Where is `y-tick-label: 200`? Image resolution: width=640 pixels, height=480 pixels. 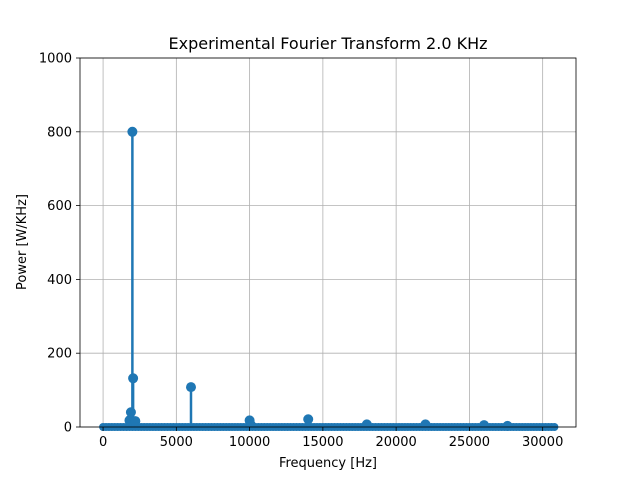
y-tick-label: 200 is located at coordinates (59, 354).